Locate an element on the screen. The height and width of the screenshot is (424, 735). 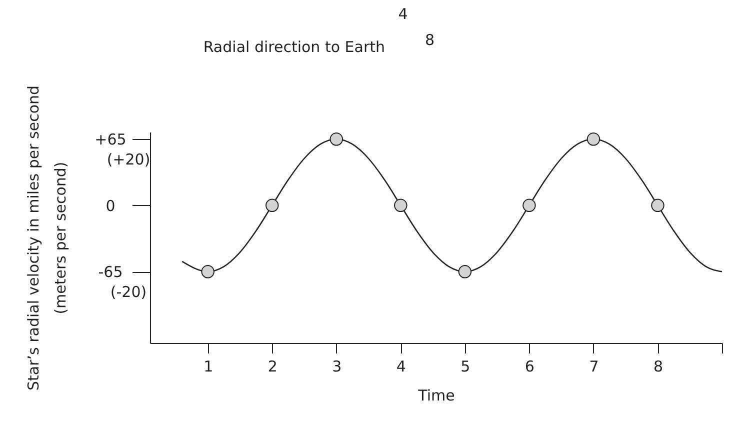
y-tick-label: +65 is located at coordinates (110, 139).